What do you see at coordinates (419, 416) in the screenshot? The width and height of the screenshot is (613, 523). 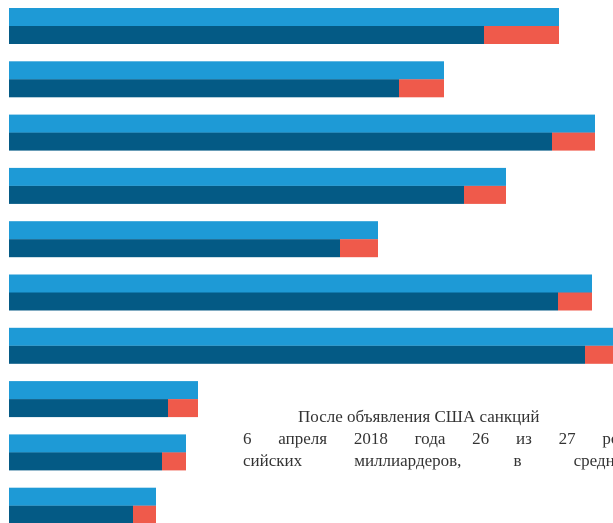 I see `text-line: После объявления США санкций` at bounding box center [419, 416].